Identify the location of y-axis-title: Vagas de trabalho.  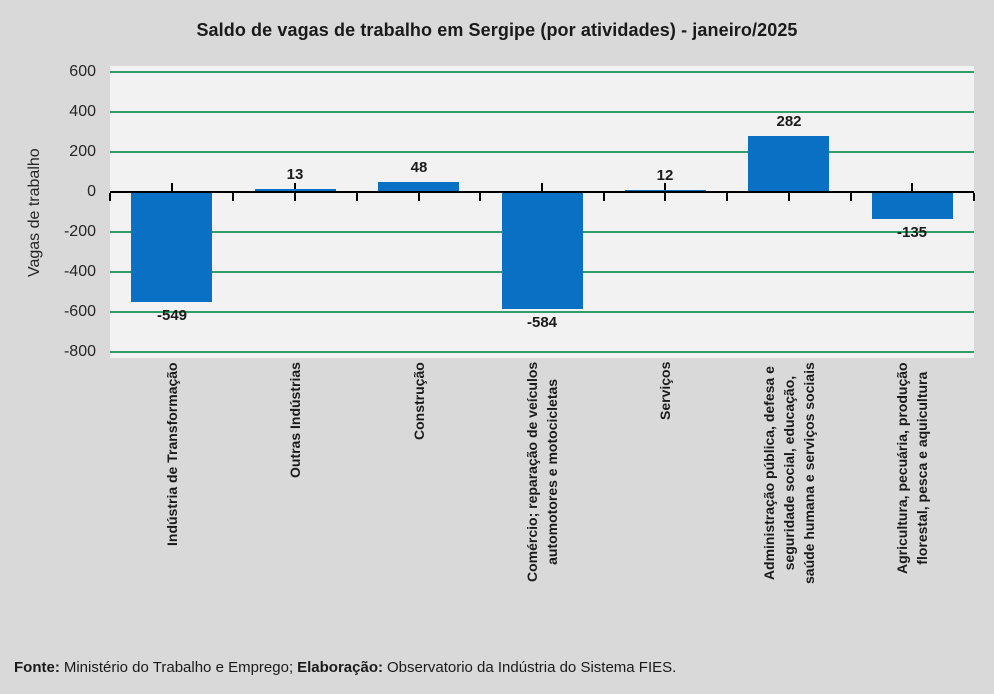
(34, 212).